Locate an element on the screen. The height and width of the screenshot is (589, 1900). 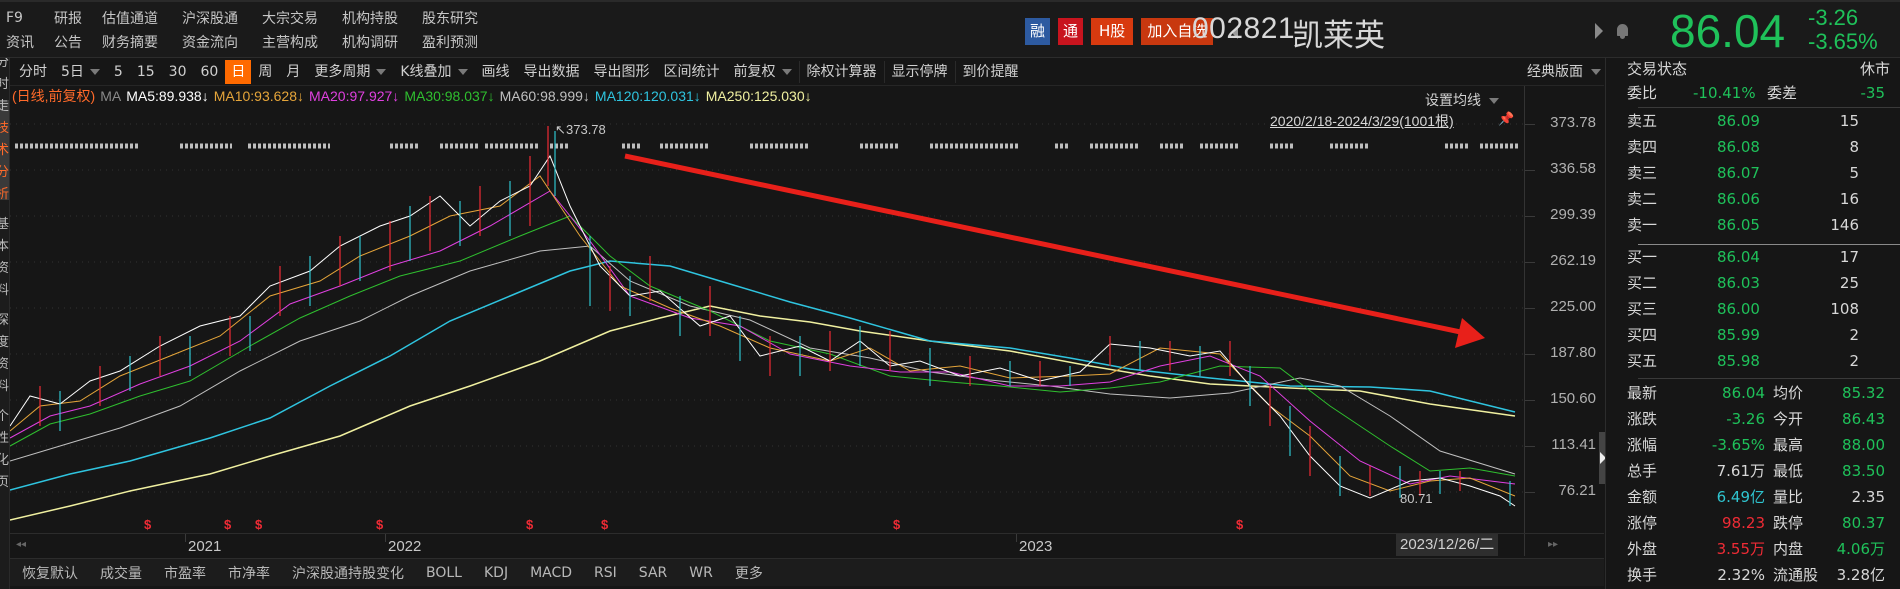
ask-row: 卖二 86.06 16 is located at coordinates (1762, 199).